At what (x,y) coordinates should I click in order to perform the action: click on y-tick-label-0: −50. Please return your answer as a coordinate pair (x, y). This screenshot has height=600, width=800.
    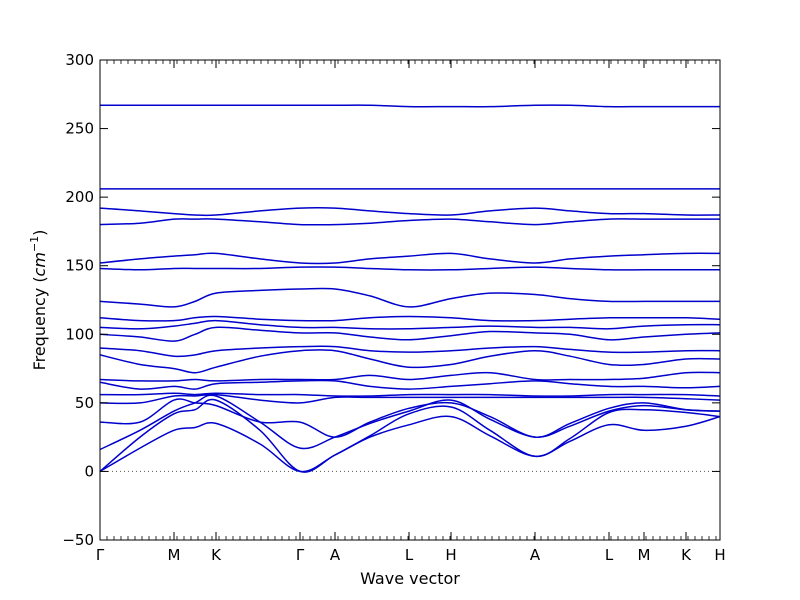
    Looking at the image, I should click on (78, 540).